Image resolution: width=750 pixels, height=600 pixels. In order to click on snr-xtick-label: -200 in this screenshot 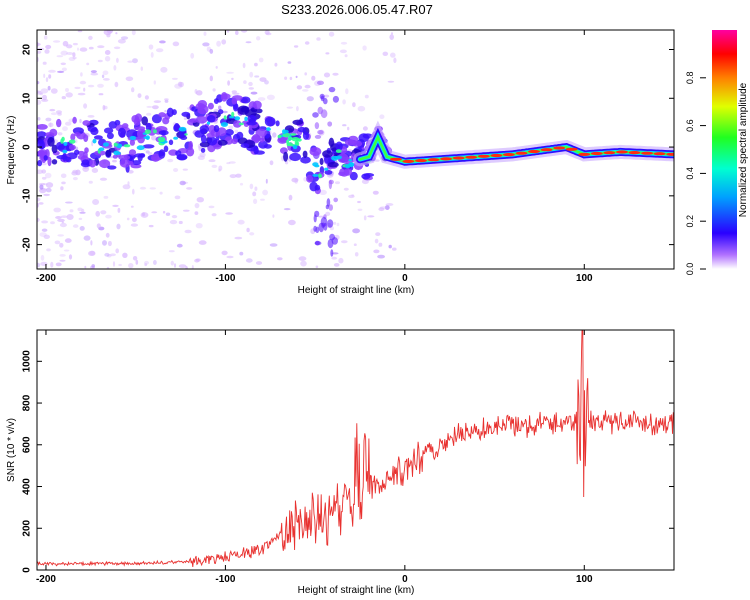, I will do `click(46, 579)`.